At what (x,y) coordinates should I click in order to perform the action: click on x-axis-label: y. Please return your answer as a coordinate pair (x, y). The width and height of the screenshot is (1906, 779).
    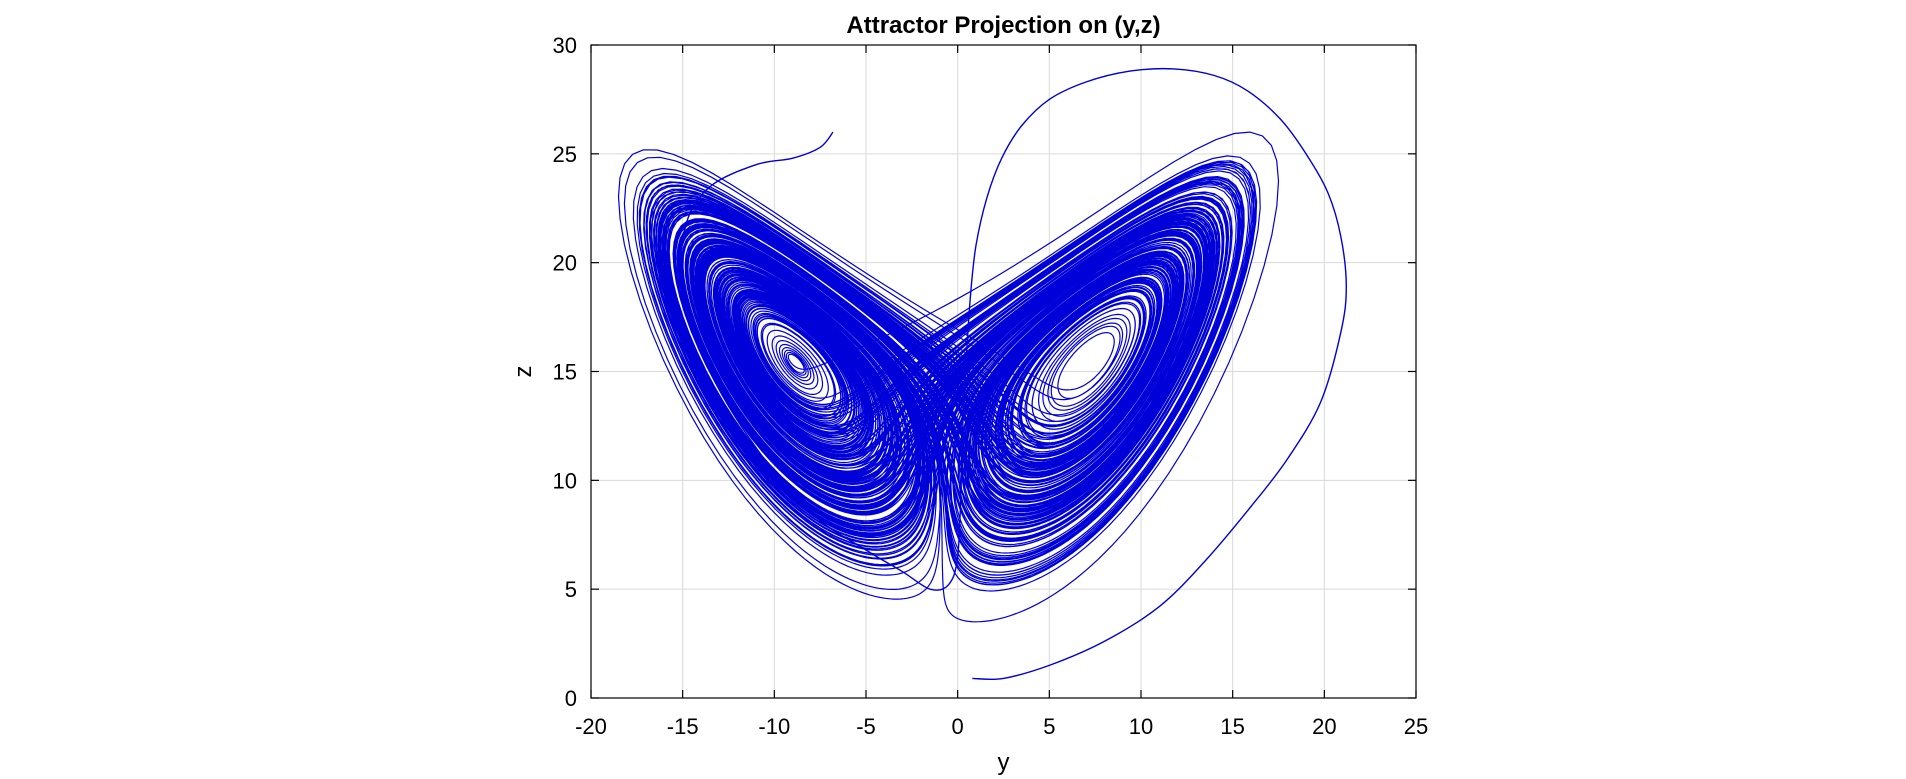
    Looking at the image, I should click on (1004, 762).